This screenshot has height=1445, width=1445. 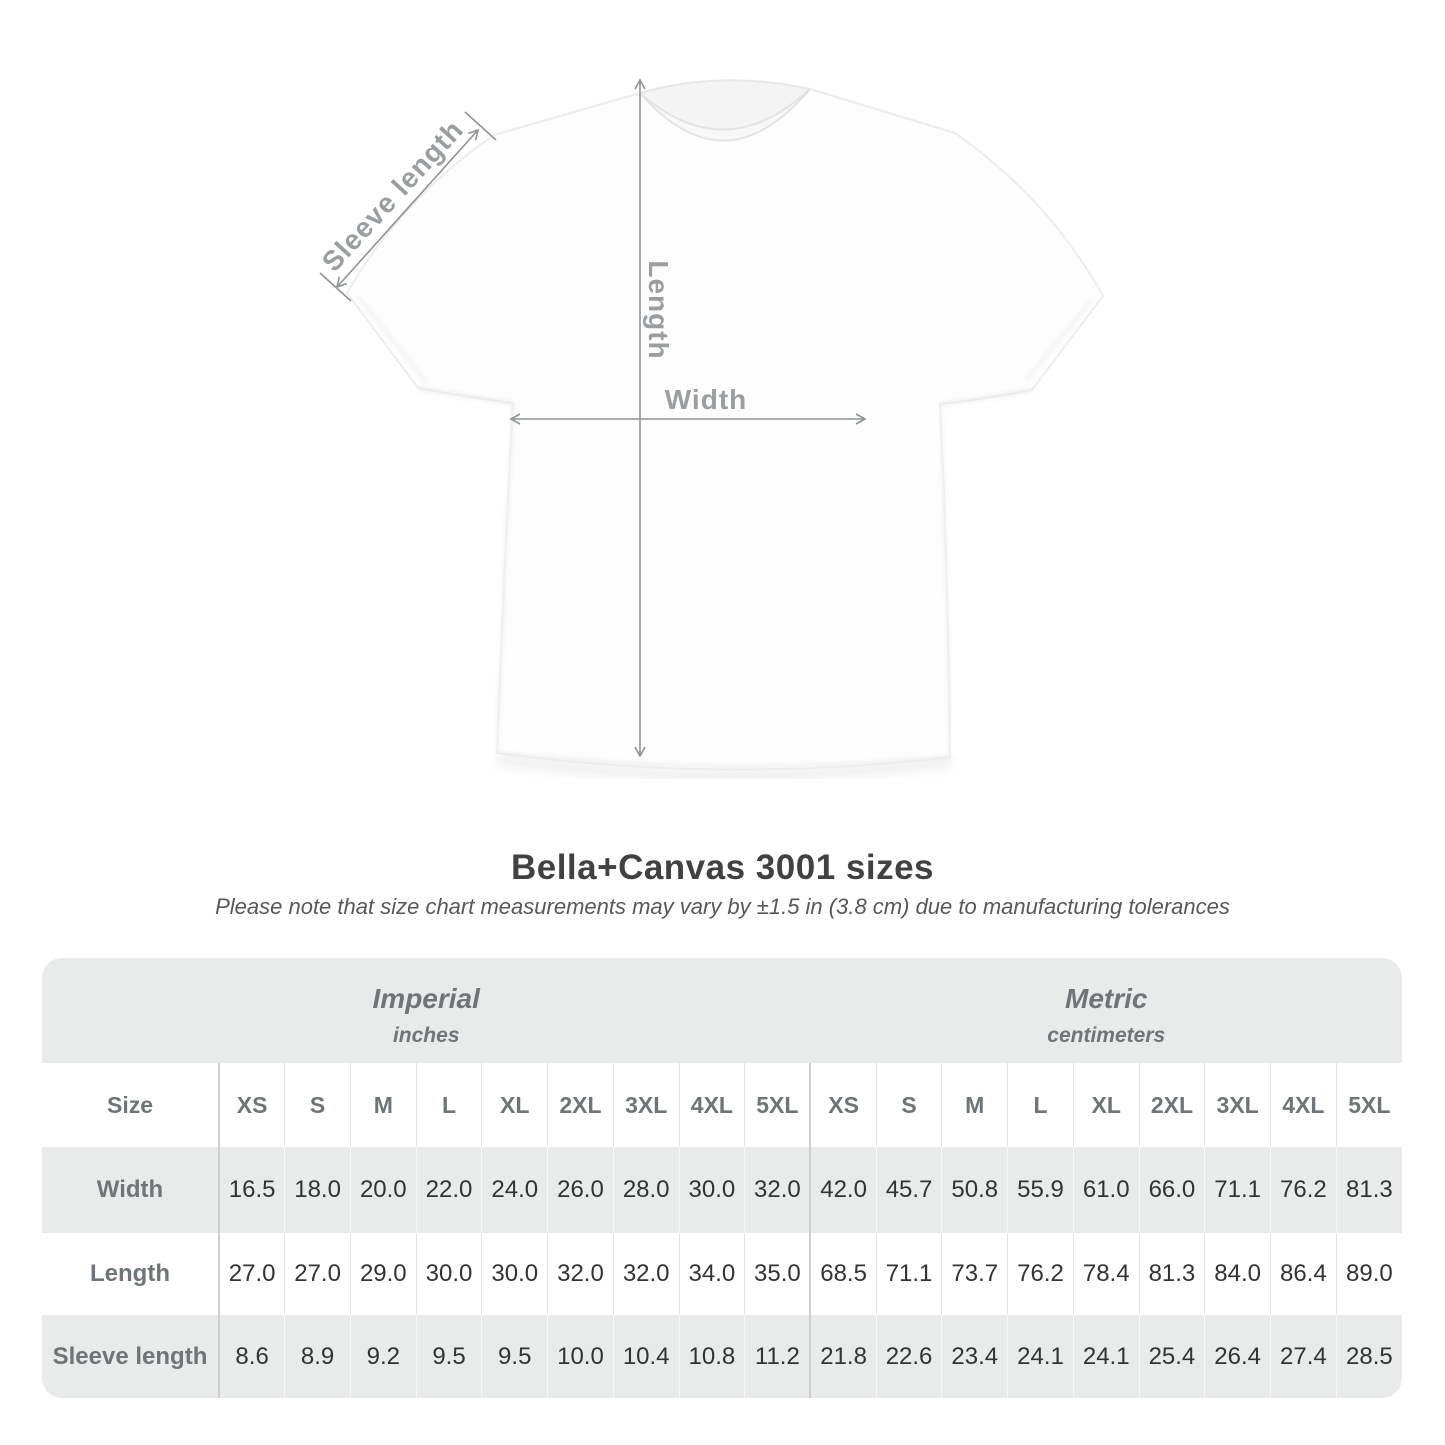 What do you see at coordinates (426, 998) in the screenshot?
I see `imperial-label: Imperial` at bounding box center [426, 998].